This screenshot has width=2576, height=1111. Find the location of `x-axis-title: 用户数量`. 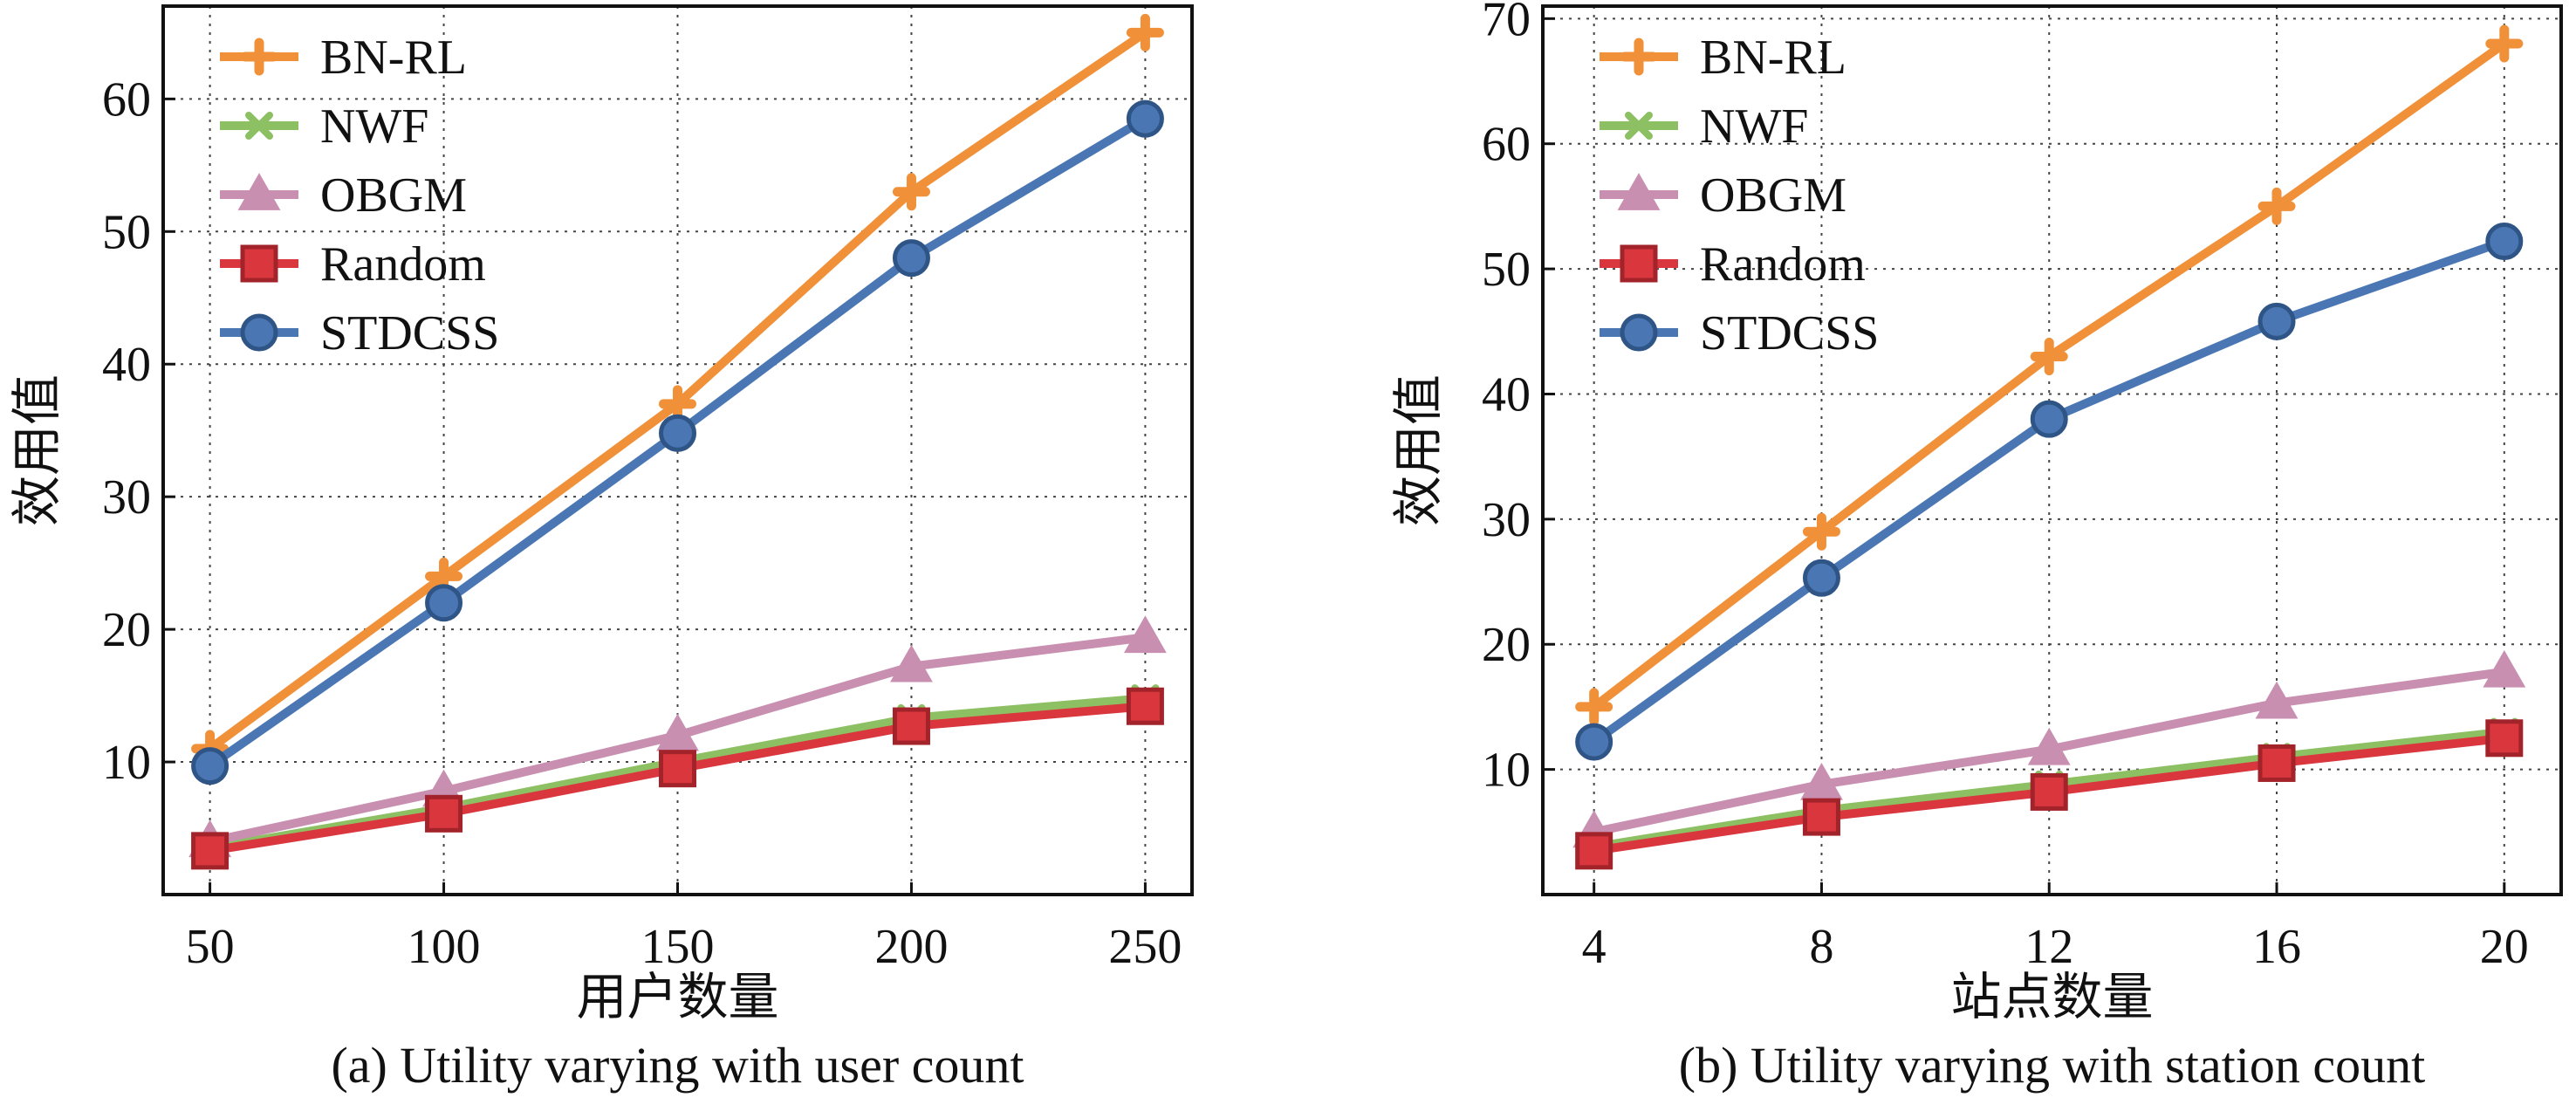

x-axis-title: 用户数量 is located at coordinates (677, 996).